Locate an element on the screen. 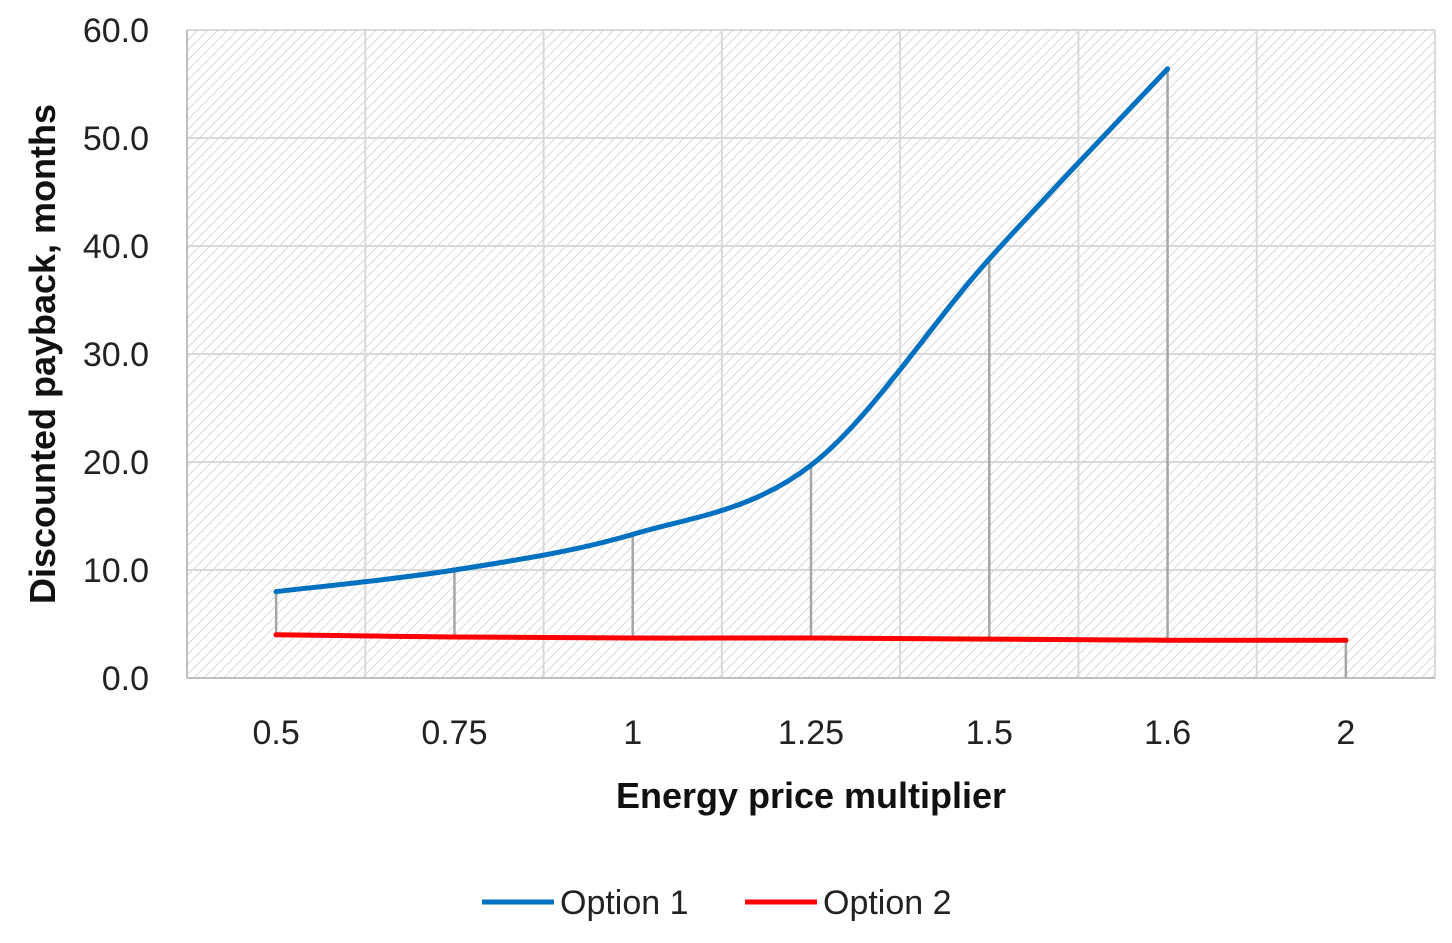 The width and height of the screenshot is (1452, 943). y-tick-label: 30.0 is located at coordinates (116, 355).